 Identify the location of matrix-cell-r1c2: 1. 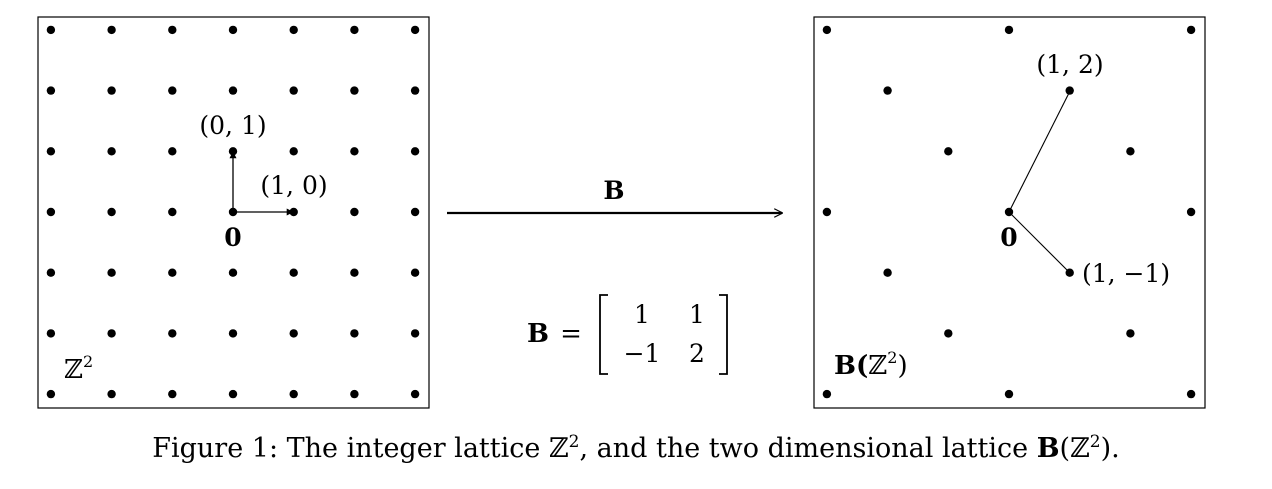
(697, 314).